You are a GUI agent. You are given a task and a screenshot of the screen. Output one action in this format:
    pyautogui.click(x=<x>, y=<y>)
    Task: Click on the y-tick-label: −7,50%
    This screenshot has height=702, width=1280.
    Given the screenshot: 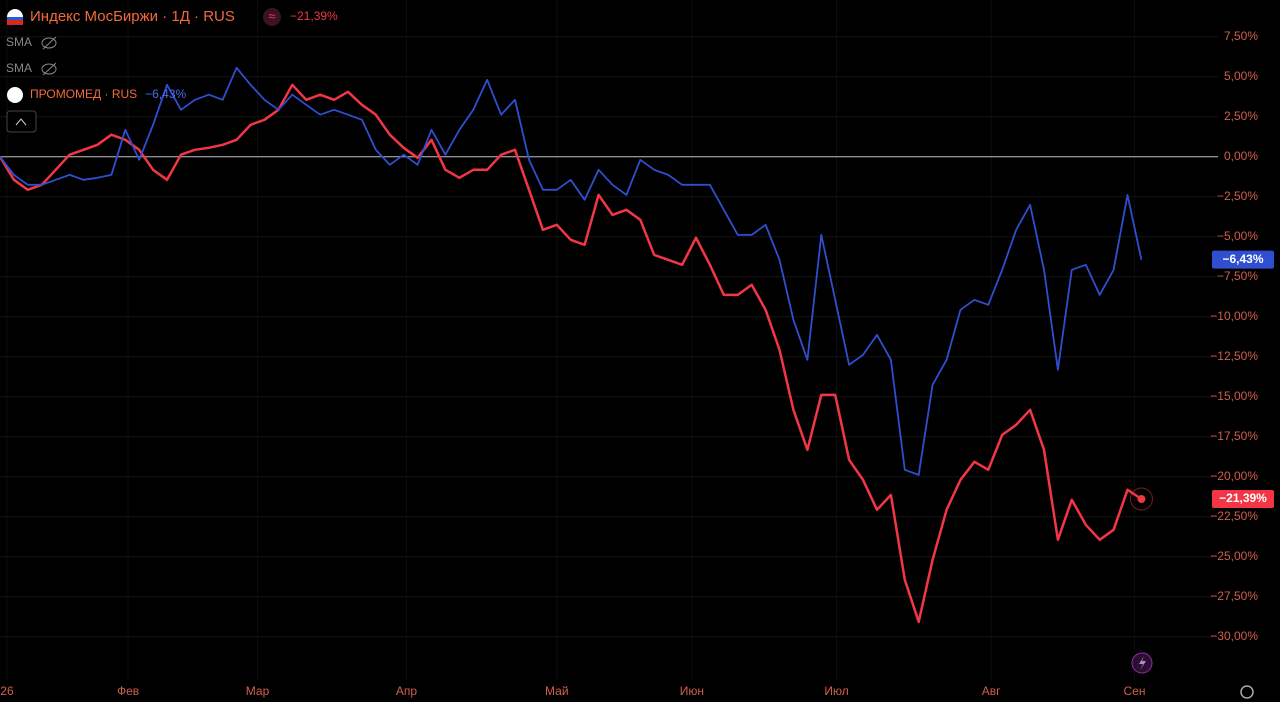 What is the action you would take?
    pyautogui.click(x=1237, y=276)
    